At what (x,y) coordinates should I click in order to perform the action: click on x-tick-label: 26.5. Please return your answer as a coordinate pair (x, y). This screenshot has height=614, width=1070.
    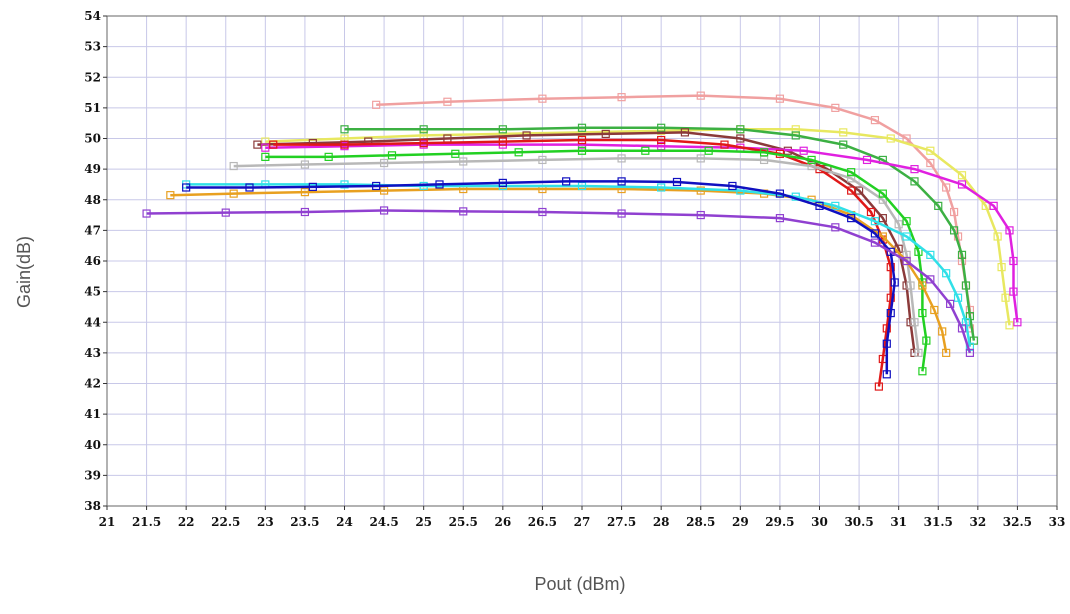
    Looking at the image, I should click on (542, 522).